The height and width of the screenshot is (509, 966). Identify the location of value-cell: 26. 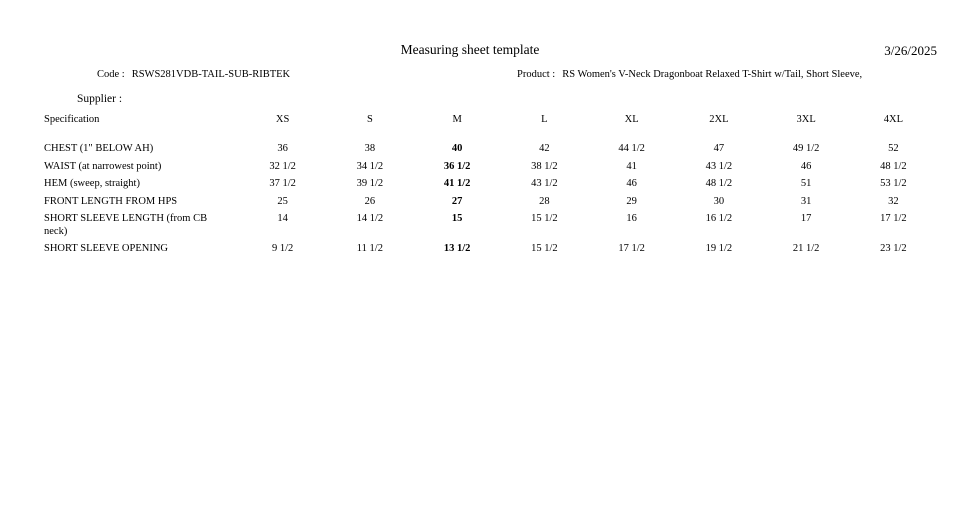
(370, 201).